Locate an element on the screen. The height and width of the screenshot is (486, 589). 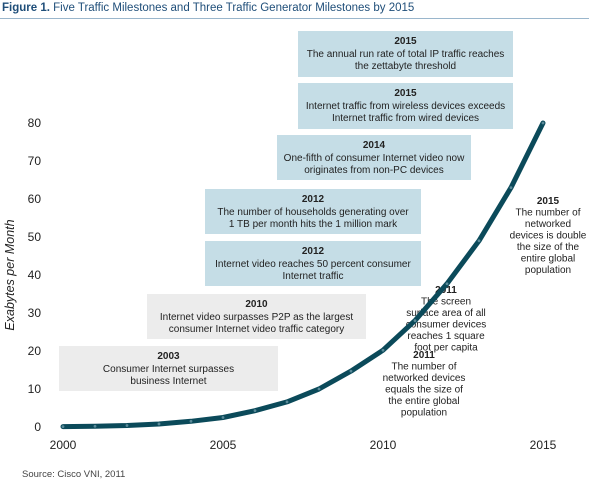
annotation-year: 2014 is located at coordinates (374, 145).